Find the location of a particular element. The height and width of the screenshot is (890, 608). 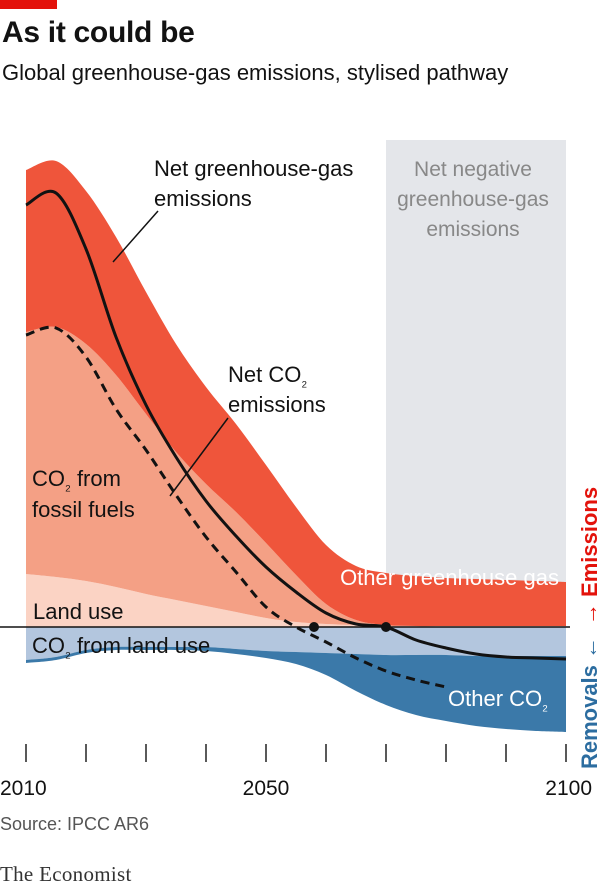

fossil-label-subscript: ₂ is located at coordinates (68, 485).